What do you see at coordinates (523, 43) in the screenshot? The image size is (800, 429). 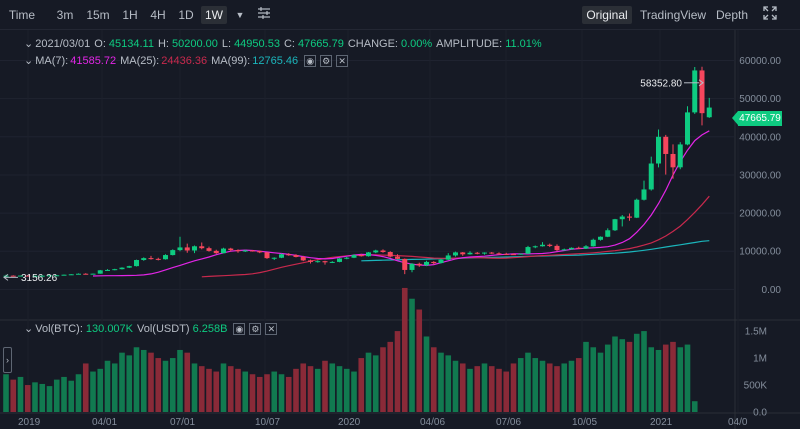 I see `amplitude-value: 11.01%` at bounding box center [523, 43].